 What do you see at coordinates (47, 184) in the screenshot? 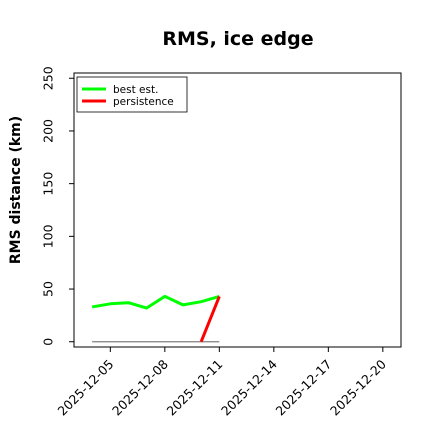
I see `y-tick-label: 150` at bounding box center [47, 184].